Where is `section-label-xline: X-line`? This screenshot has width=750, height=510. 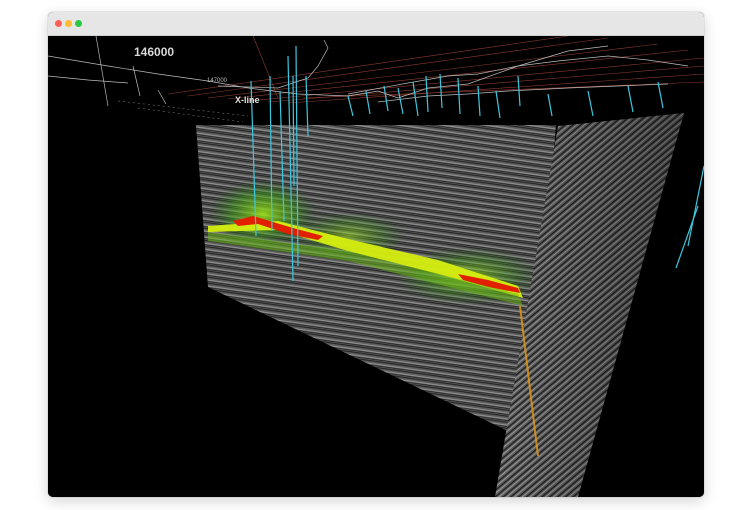 section-label-xline: X-line is located at coordinates (247, 100).